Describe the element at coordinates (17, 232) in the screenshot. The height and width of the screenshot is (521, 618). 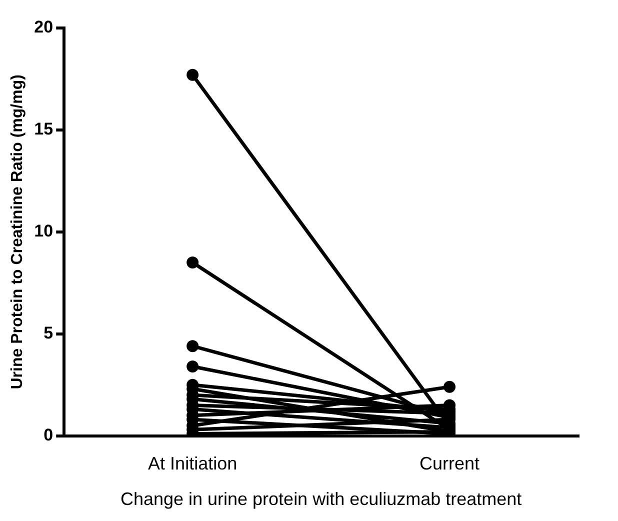
I see `y-axis-title: Urine Protein to Creatinine Ratio (mg/mg)` at that location.